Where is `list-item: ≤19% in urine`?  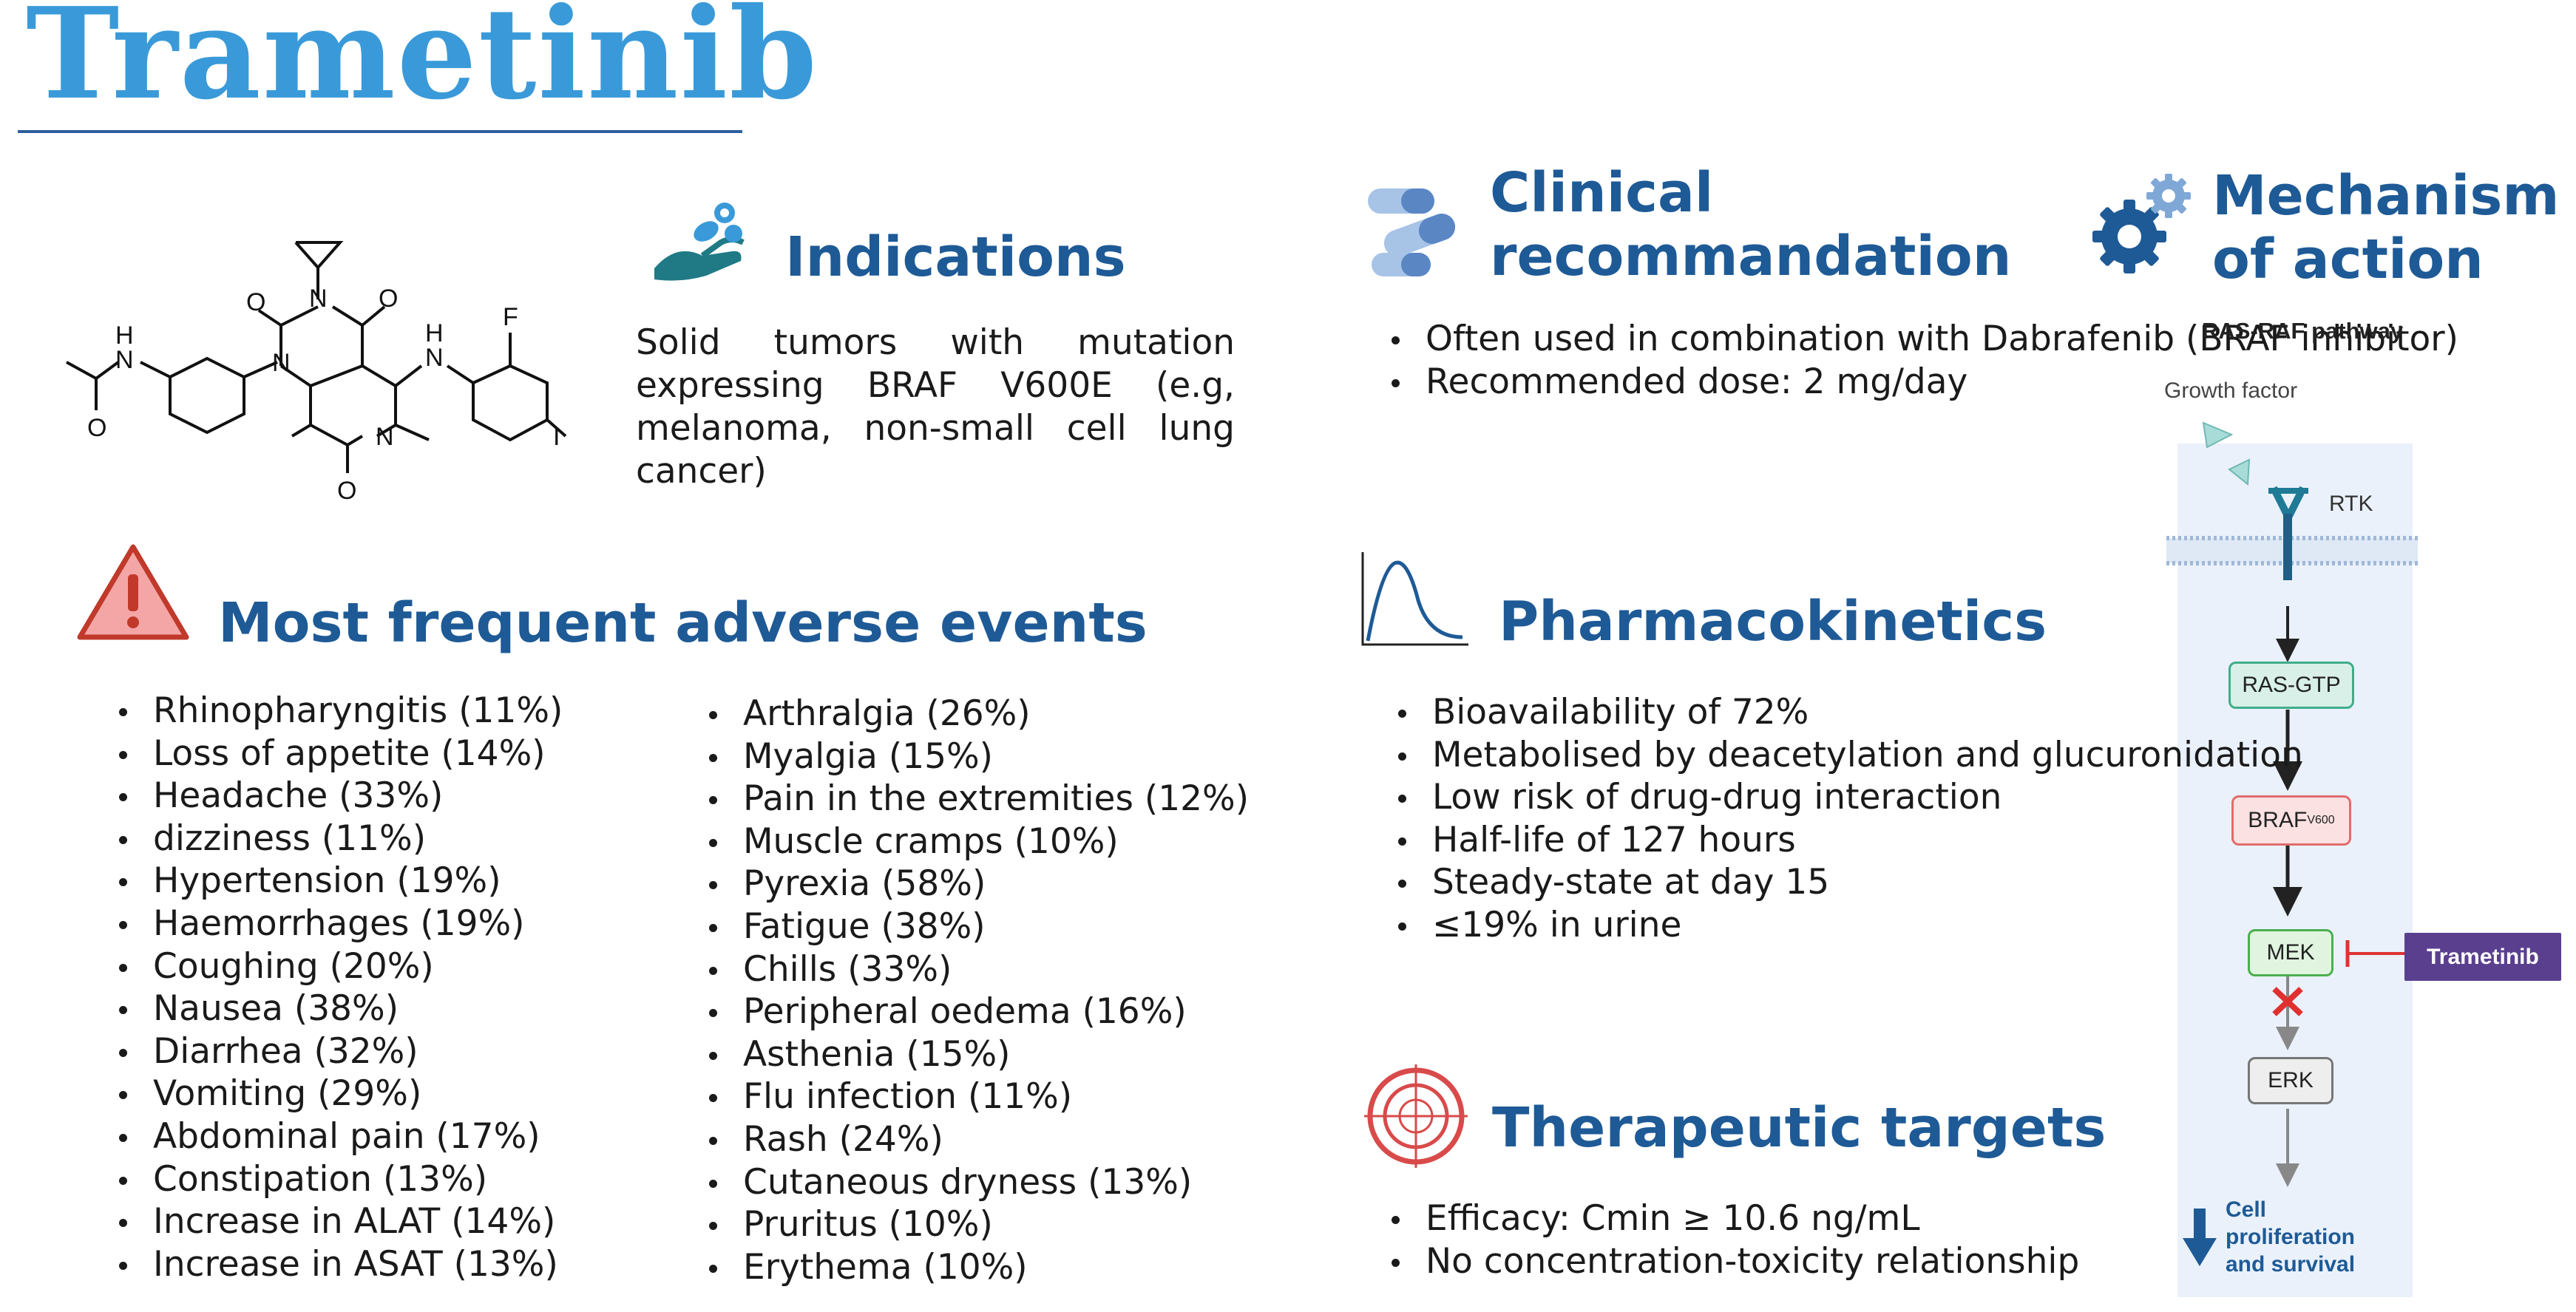
list-item: ≤19% in urine is located at coordinates (1713, 925).